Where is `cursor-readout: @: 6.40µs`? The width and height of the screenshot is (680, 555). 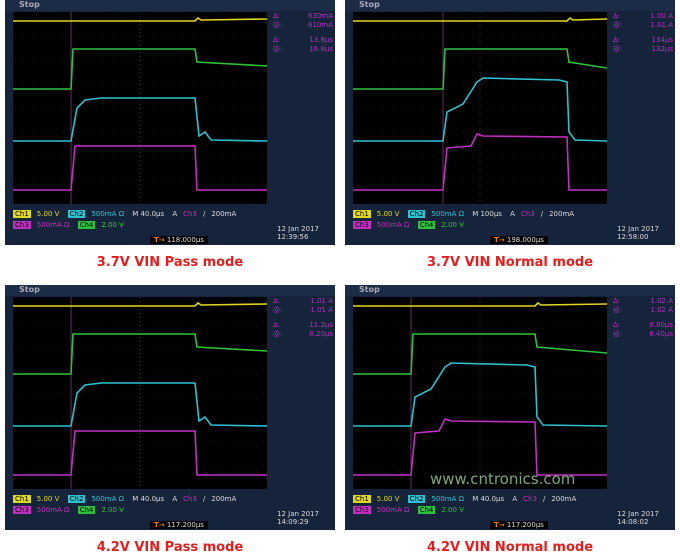 cursor-readout: @: 6.40µs is located at coordinates (643, 334).